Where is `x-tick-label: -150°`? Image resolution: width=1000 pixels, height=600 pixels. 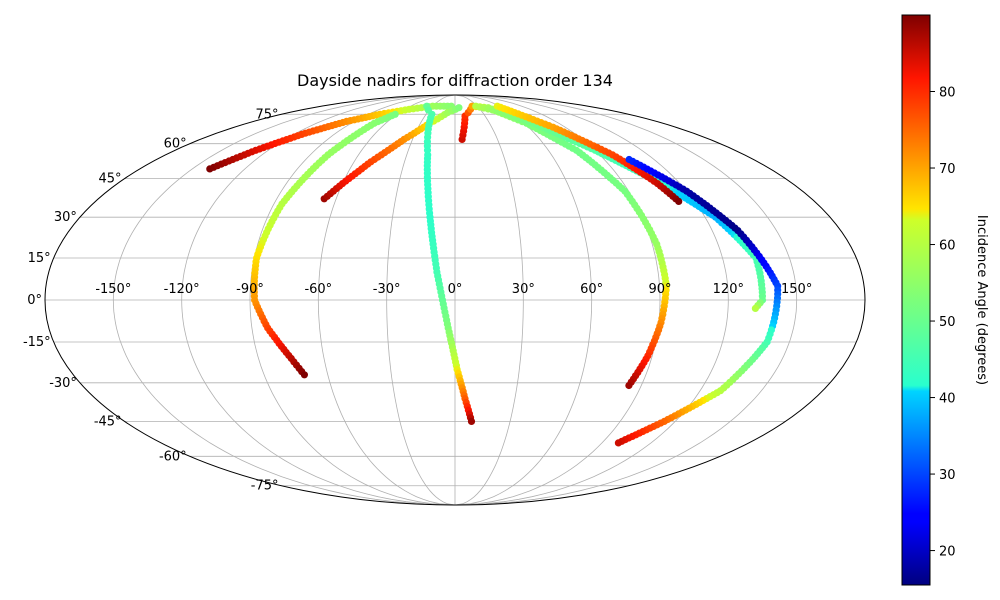
x-tick-label: -150° is located at coordinates (113, 289).